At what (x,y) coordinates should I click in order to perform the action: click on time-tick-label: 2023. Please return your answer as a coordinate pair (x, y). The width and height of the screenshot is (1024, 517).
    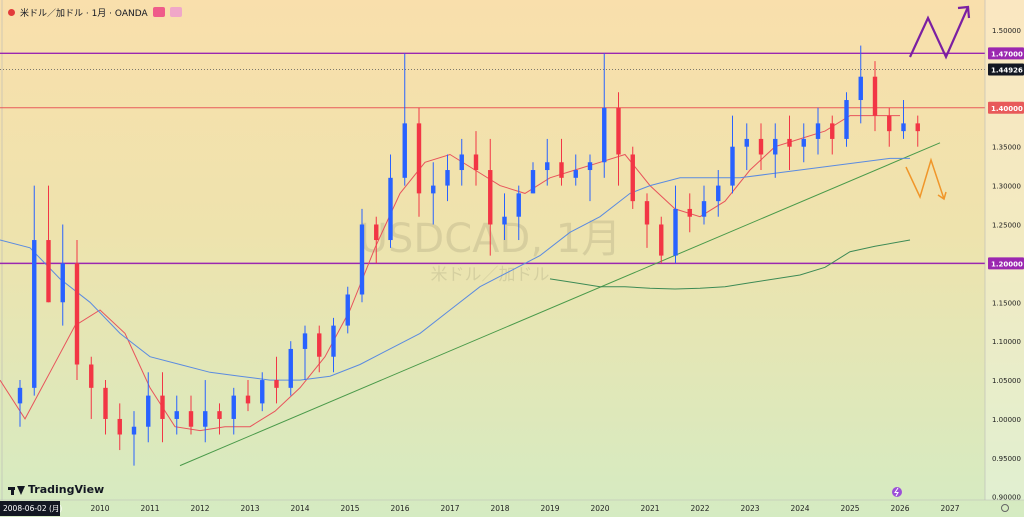
    Looking at the image, I should click on (749, 508).